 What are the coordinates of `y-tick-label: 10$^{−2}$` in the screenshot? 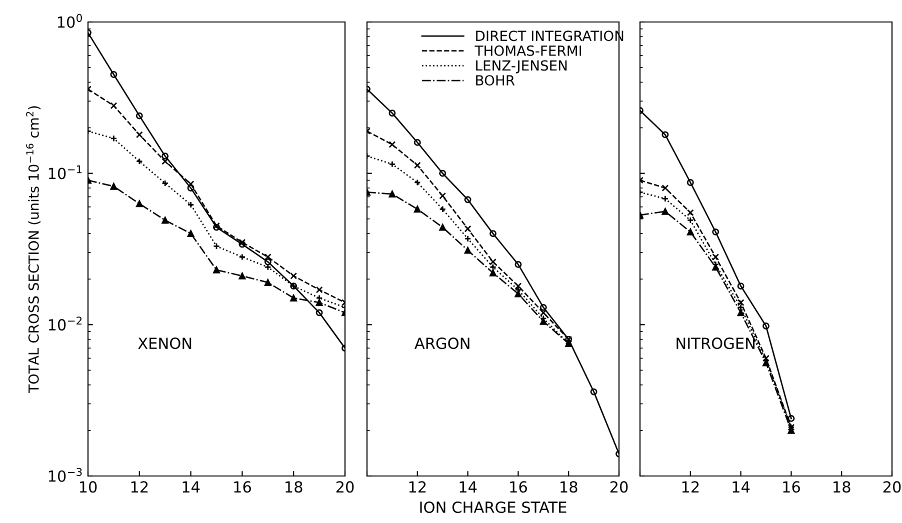 It's located at (65, 323).